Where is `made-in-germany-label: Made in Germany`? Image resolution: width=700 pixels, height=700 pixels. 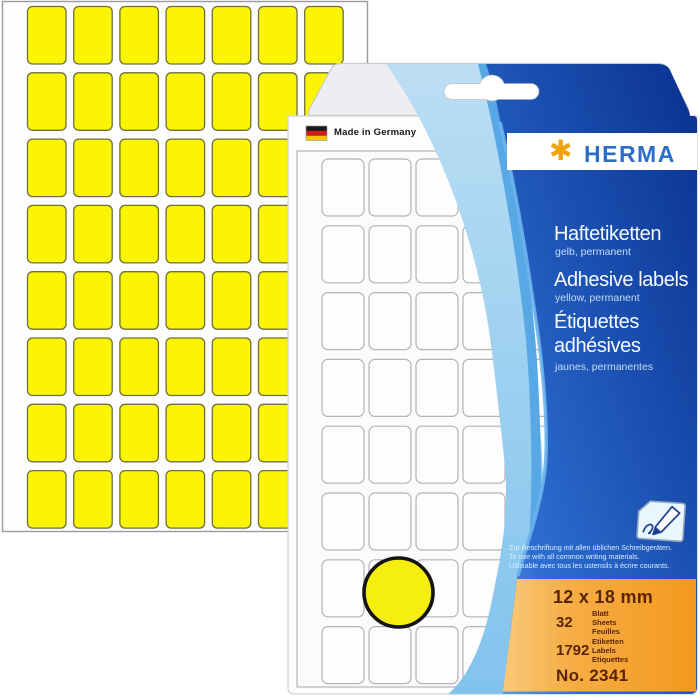
made-in-germany-label: Made in Germany is located at coordinates (375, 132).